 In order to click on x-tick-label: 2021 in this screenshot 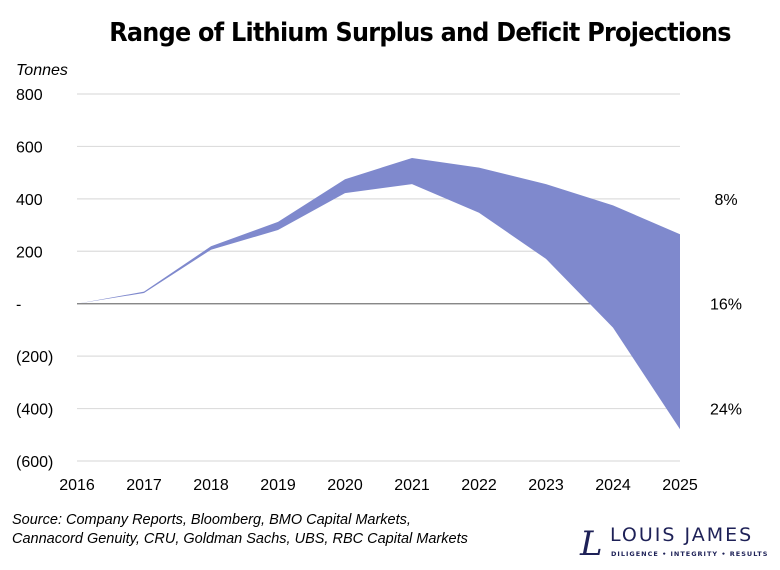, I will do `click(412, 485)`.